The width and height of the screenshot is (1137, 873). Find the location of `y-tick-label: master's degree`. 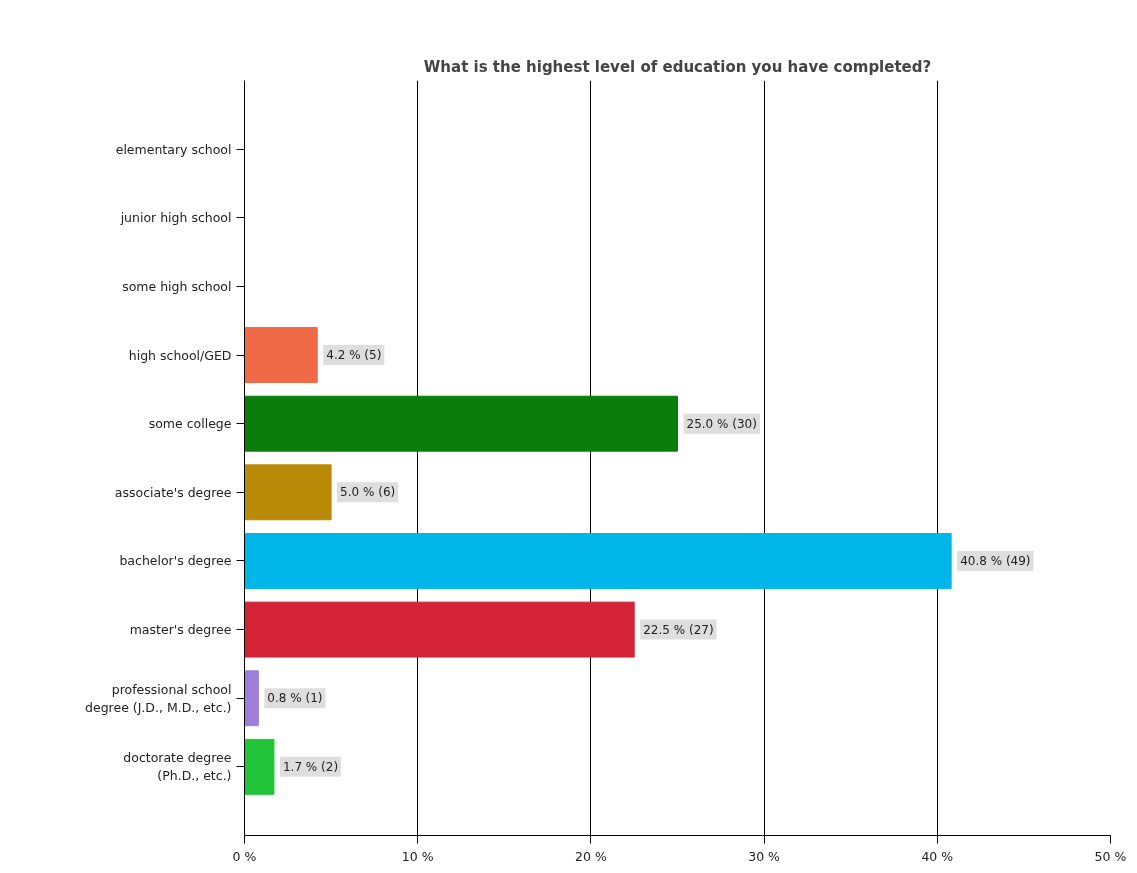

y-tick-label: master's degree is located at coordinates (180, 630).